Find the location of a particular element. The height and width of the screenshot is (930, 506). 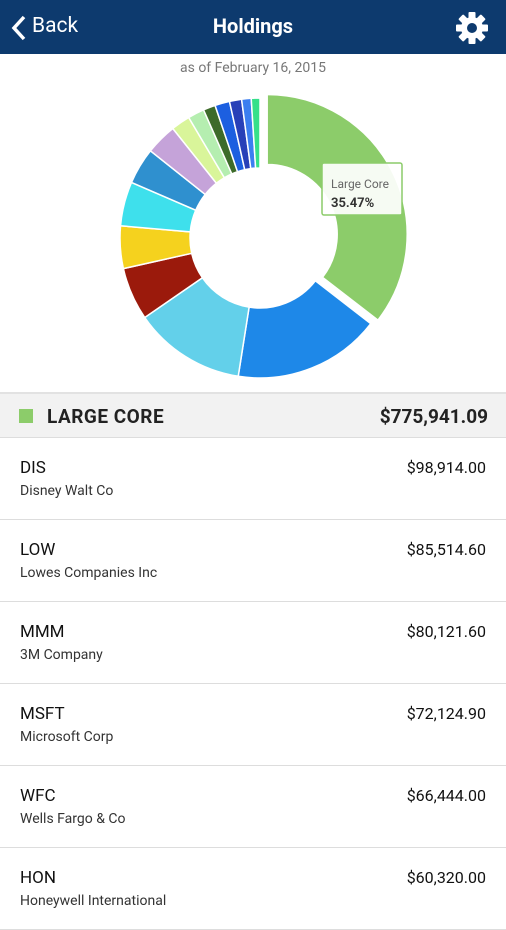

screen-title: Holdings is located at coordinates (253, 26).